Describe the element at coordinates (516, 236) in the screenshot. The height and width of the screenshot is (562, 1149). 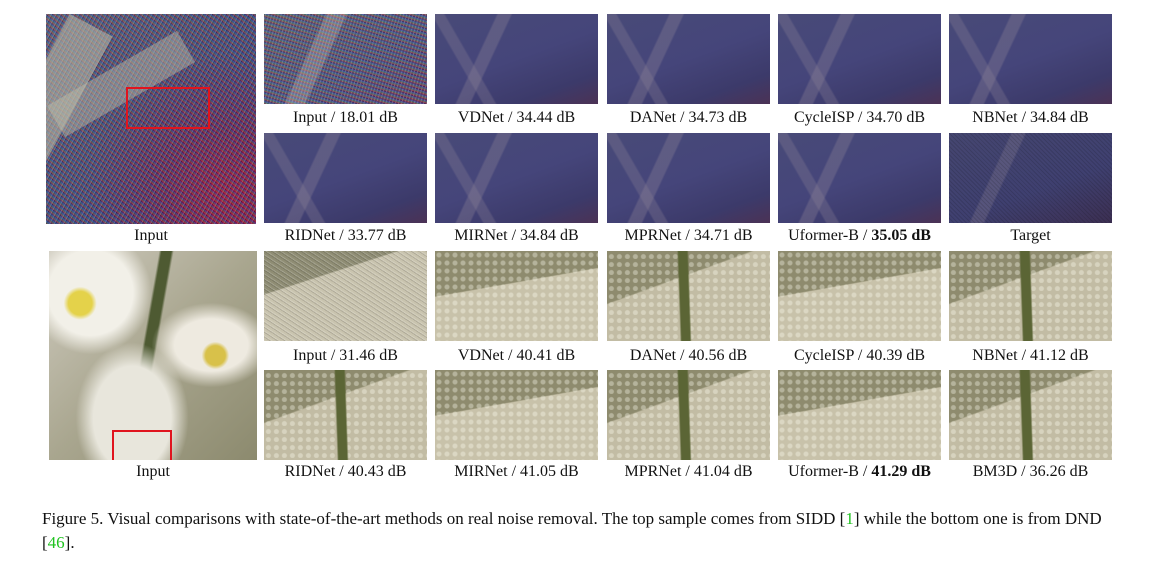
I see `sidd-mirnet-label: MIRNet / 34.84 dB` at that location.